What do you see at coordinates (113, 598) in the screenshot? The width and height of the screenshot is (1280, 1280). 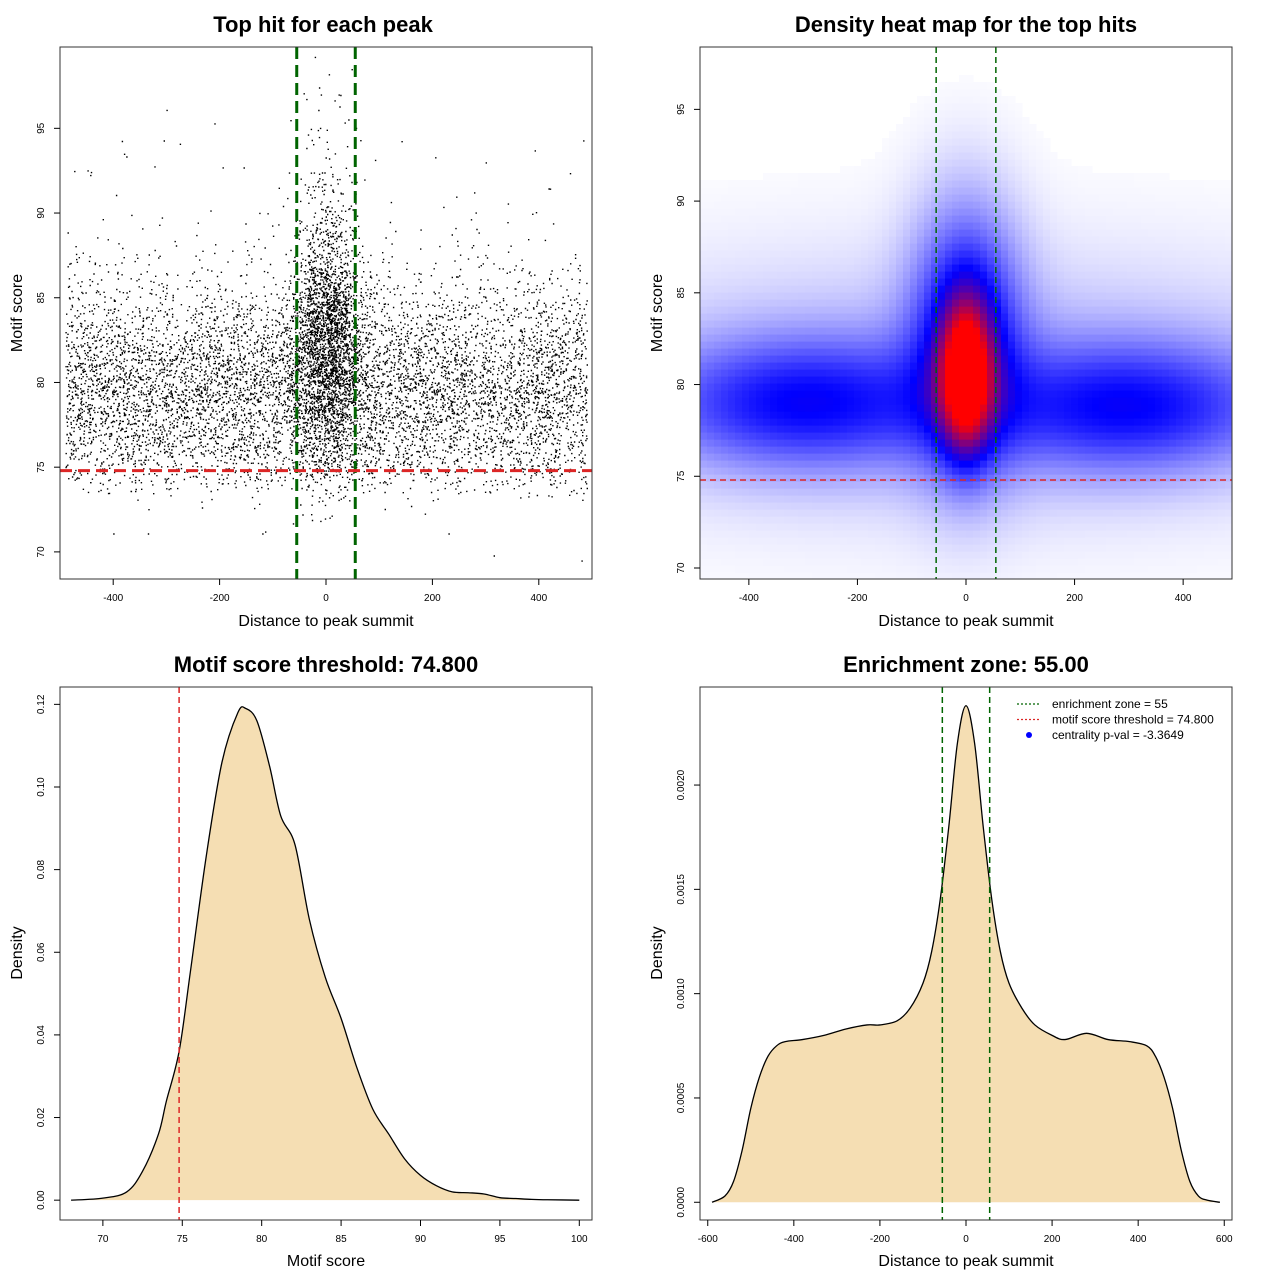 I see `scatter-x-tick-label: -400` at bounding box center [113, 598].